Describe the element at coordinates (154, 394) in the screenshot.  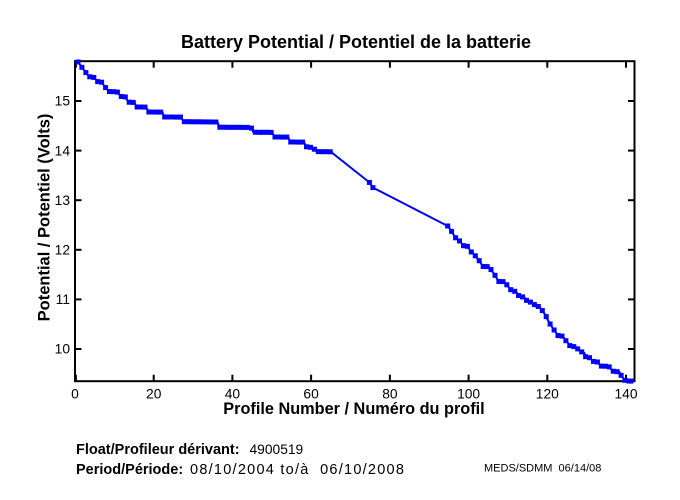
I see `svg-text: 20` at that location.